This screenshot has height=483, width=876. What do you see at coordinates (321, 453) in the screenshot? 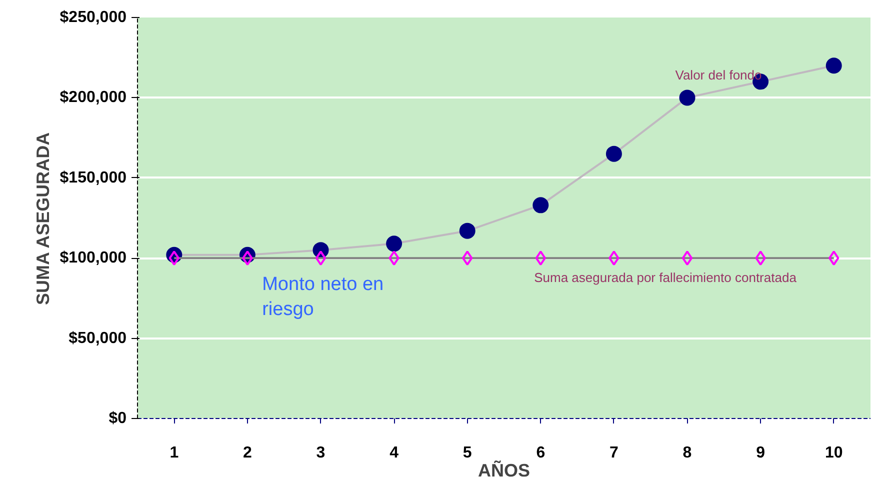
I see `x-tick-label: 3` at bounding box center [321, 453].